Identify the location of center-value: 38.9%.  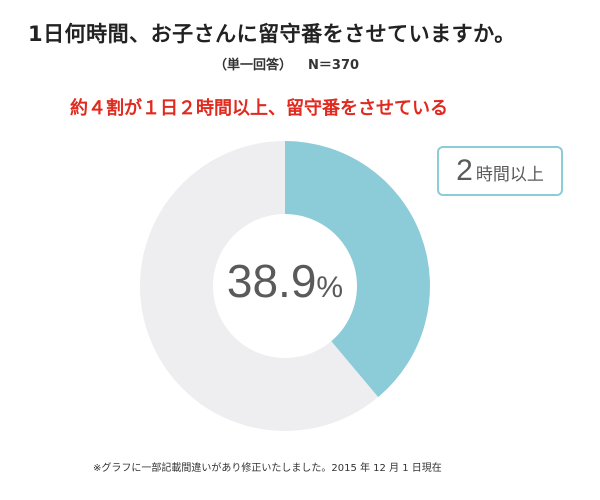
(285, 281).